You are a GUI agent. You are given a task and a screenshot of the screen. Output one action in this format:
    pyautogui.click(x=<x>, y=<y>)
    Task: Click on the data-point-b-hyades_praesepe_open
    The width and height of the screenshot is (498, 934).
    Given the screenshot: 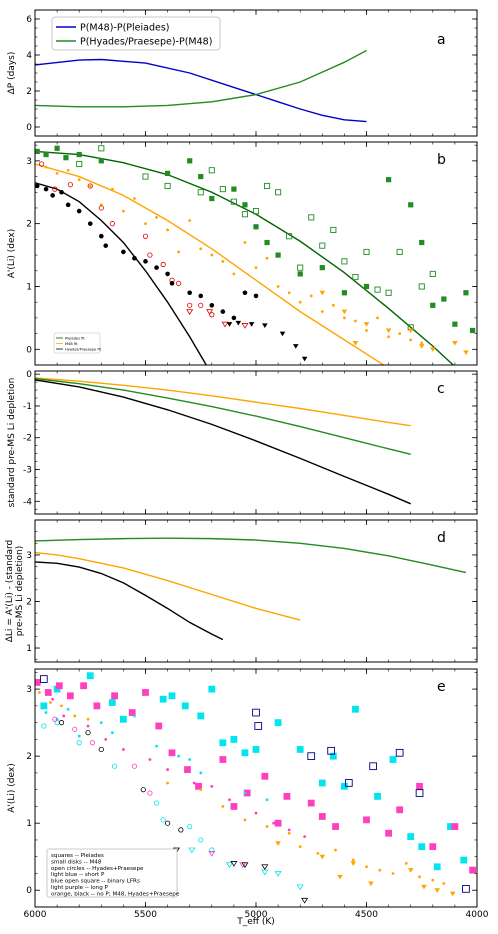 What is the action you would take?
    pyautogui.click(x=150, y=255)
    